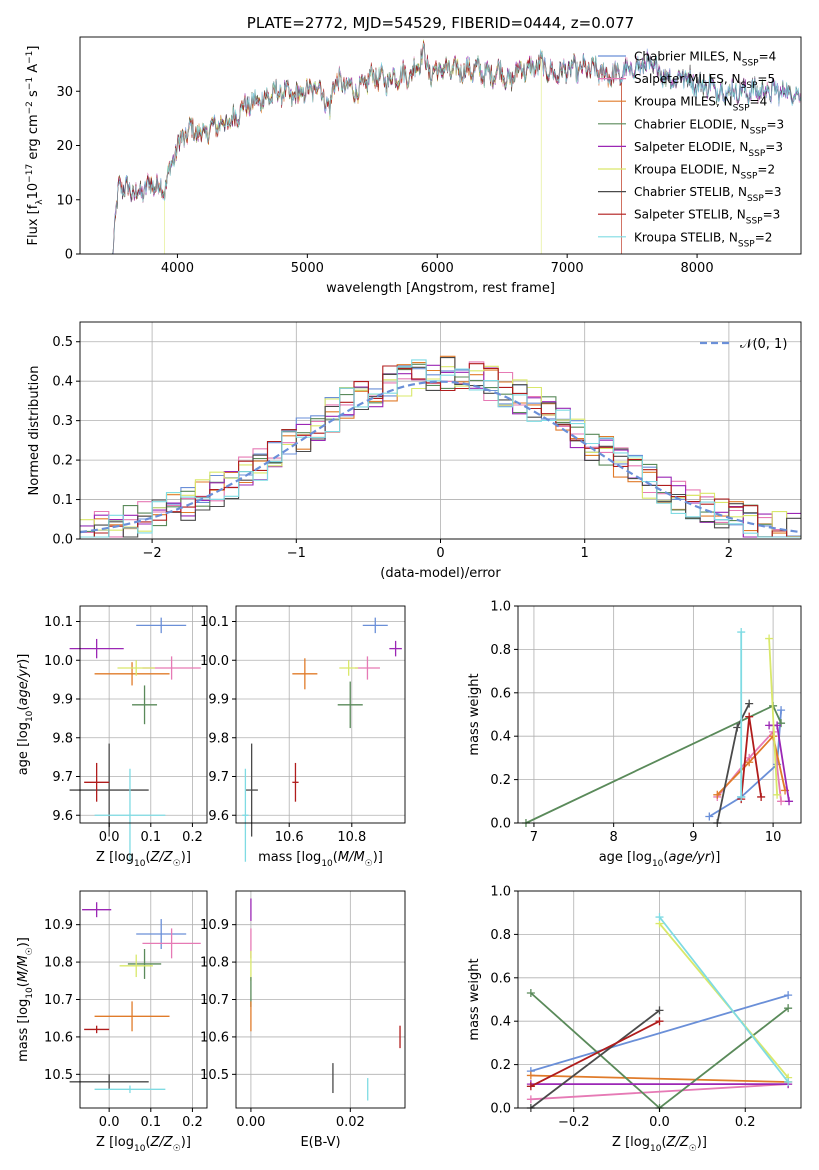  What do you see at coordinates (58, 1000) in the screenshot?
I see `y-tick-label: 10.7` at bounding box center [58, 1000].